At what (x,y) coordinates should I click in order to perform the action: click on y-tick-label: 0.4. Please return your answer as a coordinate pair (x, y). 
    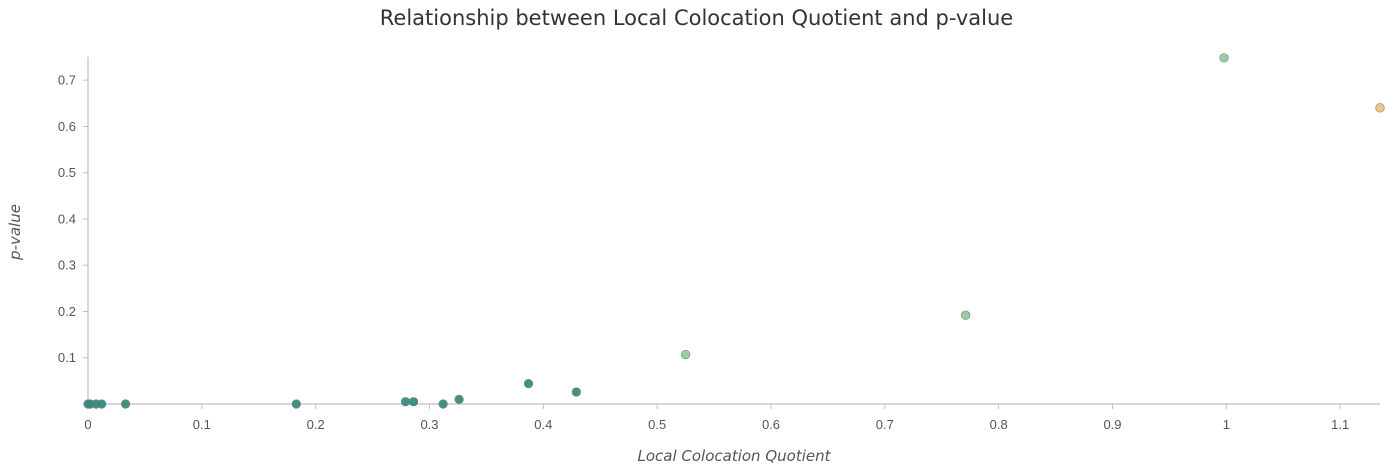
    Looking at the image, I should click on (67, 218).